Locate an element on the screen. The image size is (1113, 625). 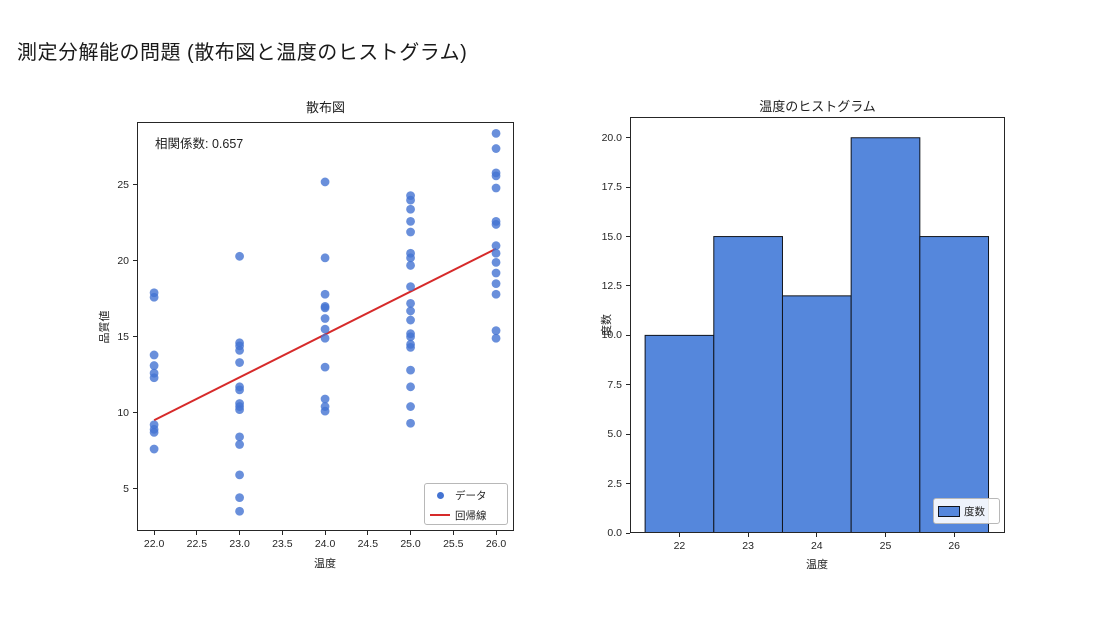
histogram-xlabel: 温度 is located at coordinates (817, 565).